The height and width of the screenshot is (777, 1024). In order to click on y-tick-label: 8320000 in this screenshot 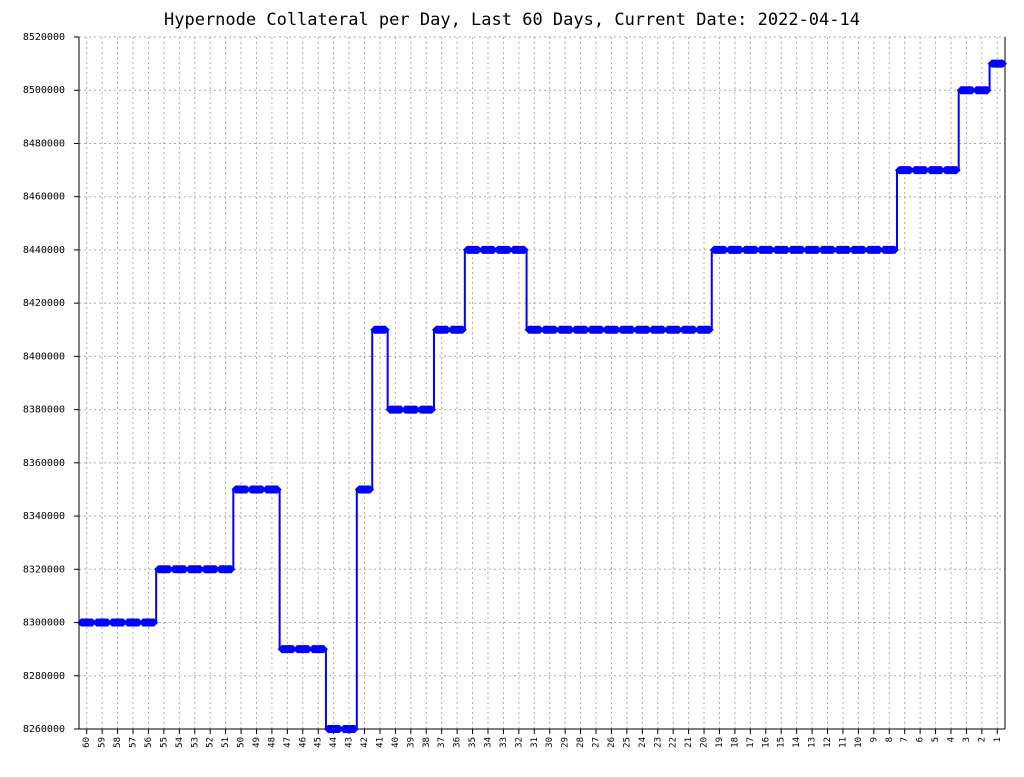, I will do `click(44, 569)`.